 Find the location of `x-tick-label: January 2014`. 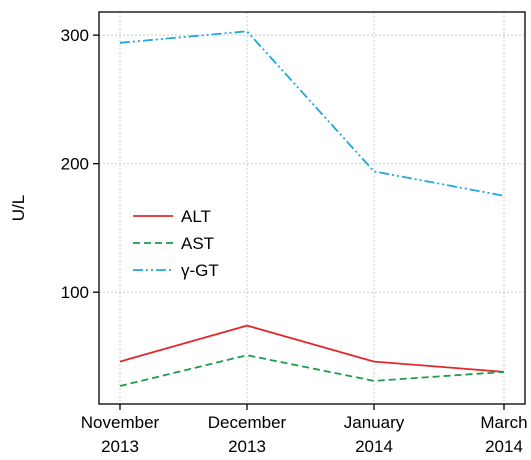

x-tick-label: January 2014 is located at coordinates (374, 434).